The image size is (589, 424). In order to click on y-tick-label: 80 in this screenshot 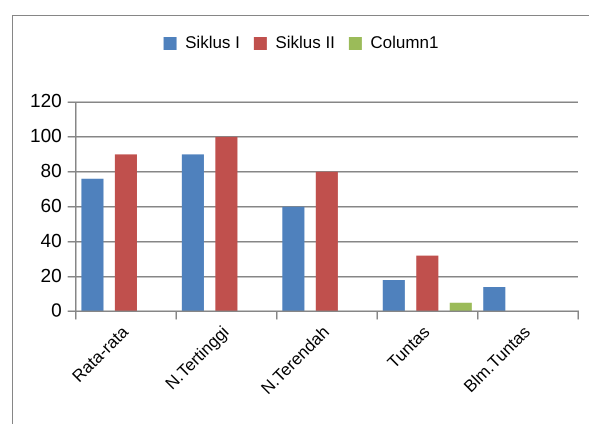, I will do `click(51, 171)`.